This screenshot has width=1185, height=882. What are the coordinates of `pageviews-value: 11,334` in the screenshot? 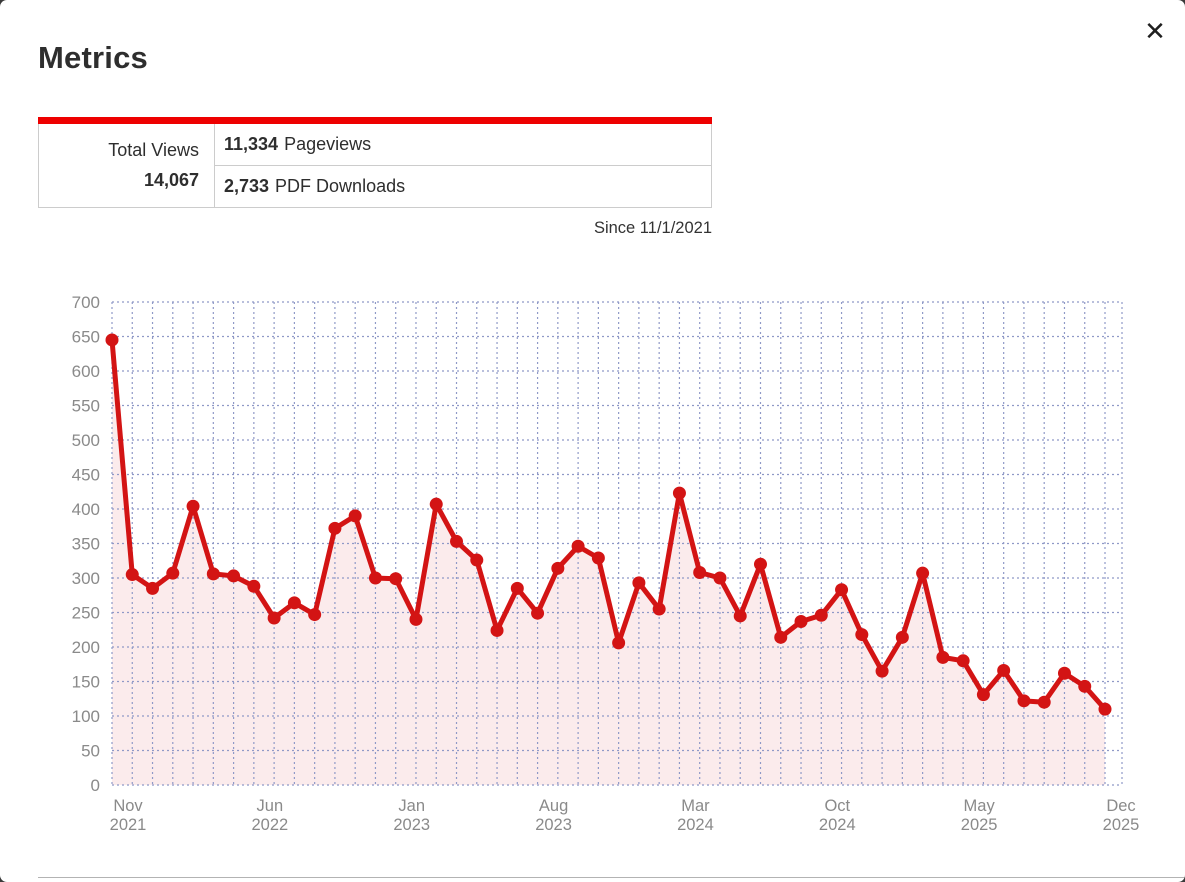 It's located at (251, 144).